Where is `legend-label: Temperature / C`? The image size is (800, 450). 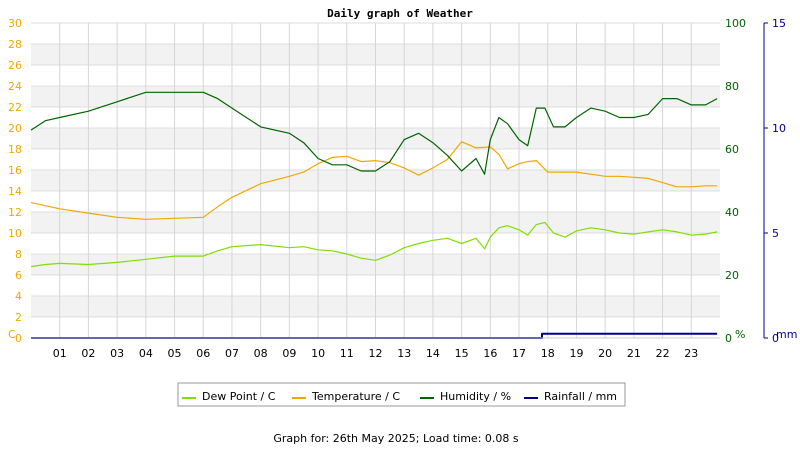
legend-label: Temperature / C is located at coordinates (355, 396).